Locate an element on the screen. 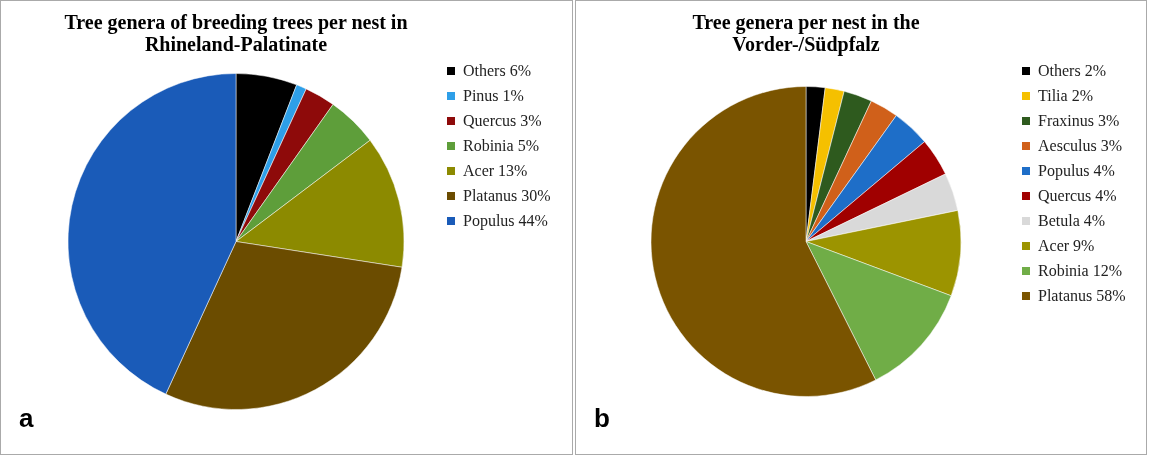  legend-label: Platanus 30% is located at coordinates (507, 195).